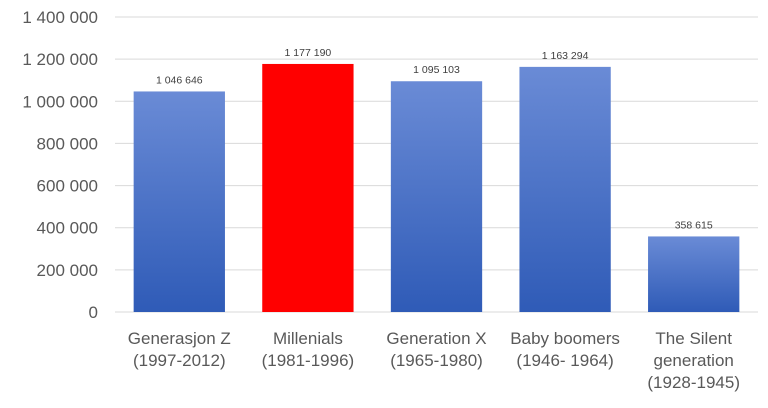 This screenshot has height=408, width=768. I want to click on data-label: 1 177 190, so click(308, 53).